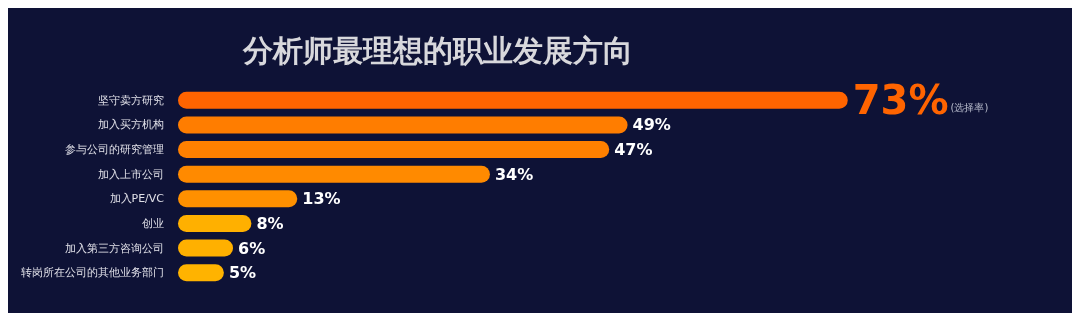  Describe the element at coordinates (114, 248) in the screenshot. I see `y-tick-label: 加入第三方咨询公司` at that location.